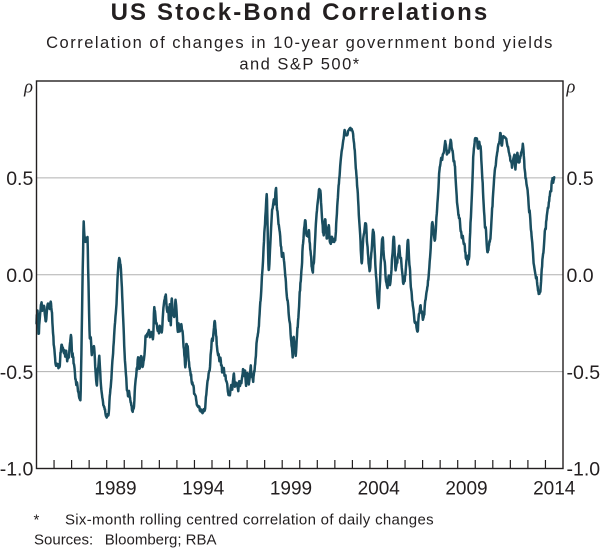  What do you see at coordinates (379, 489) in the screenshot?
I see `svg-text: 2004` at bounding box center [379, 489].